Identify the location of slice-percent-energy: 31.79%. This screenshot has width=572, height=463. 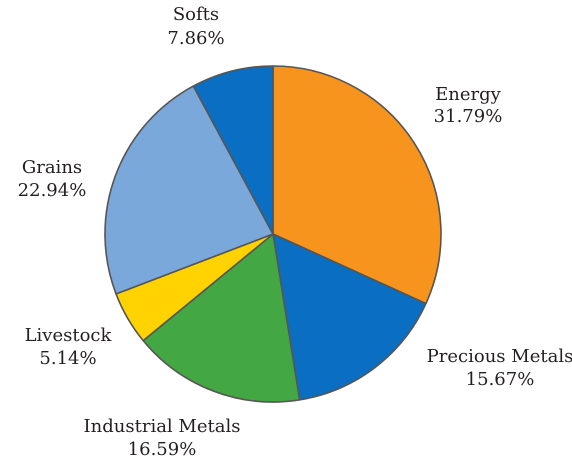
(468, 116).